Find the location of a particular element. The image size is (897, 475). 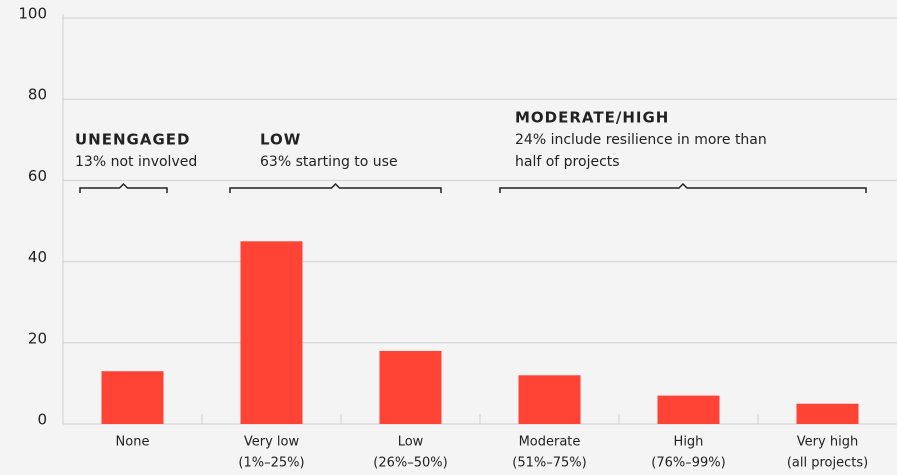

annotation-title: LOW is located at coordinates (280, 140).